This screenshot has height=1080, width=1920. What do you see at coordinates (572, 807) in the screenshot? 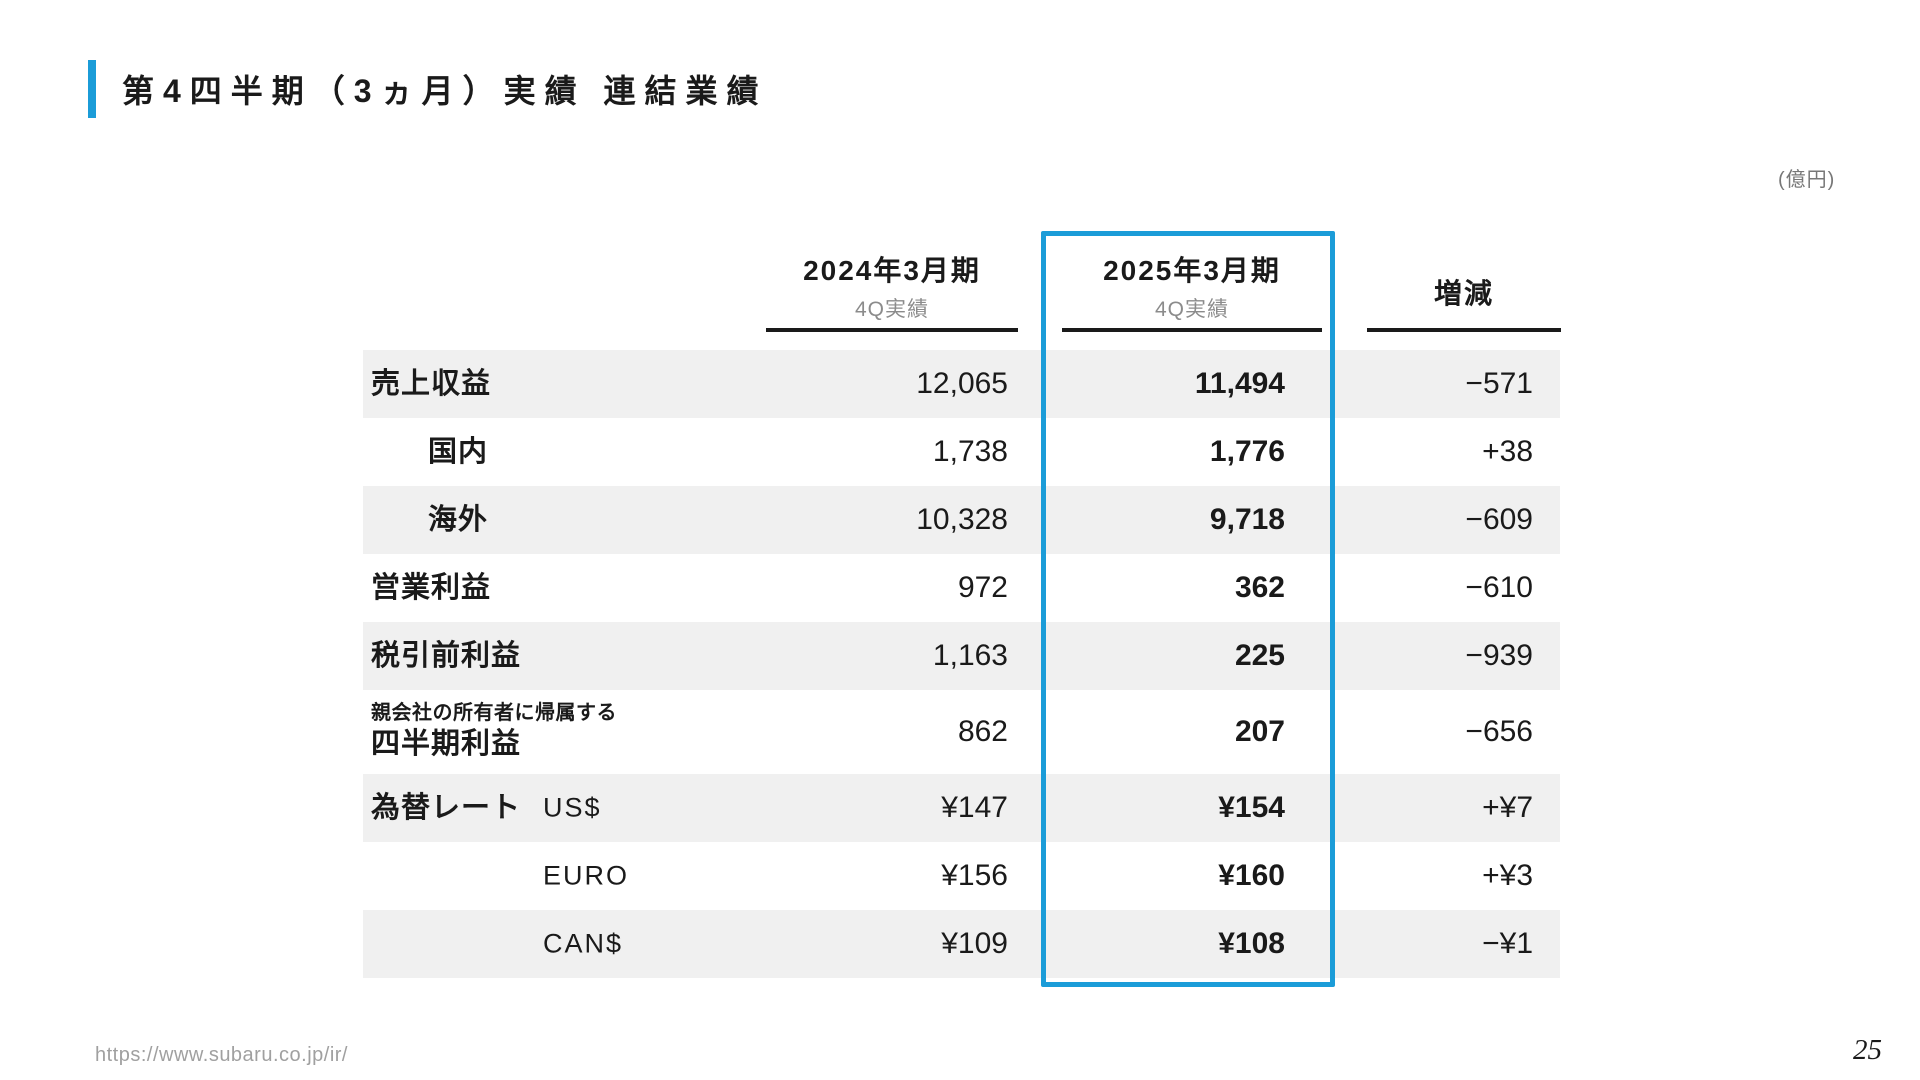
I see `row-currency-label: US$` at bounding box center [572, 807].